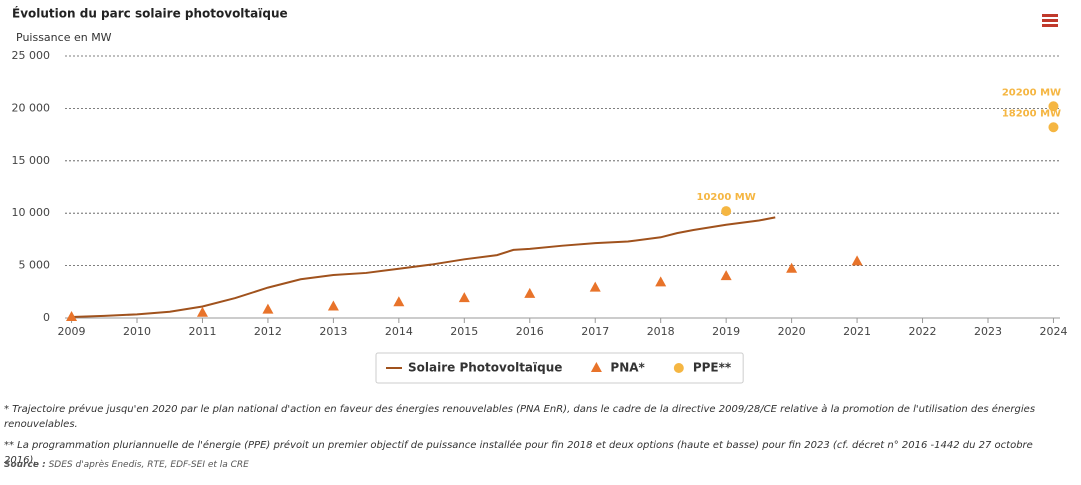 Image resolution: width=1081 pixels, height=485 pixels. I want to click on x-tick-label: 2015, so click(464, 331).